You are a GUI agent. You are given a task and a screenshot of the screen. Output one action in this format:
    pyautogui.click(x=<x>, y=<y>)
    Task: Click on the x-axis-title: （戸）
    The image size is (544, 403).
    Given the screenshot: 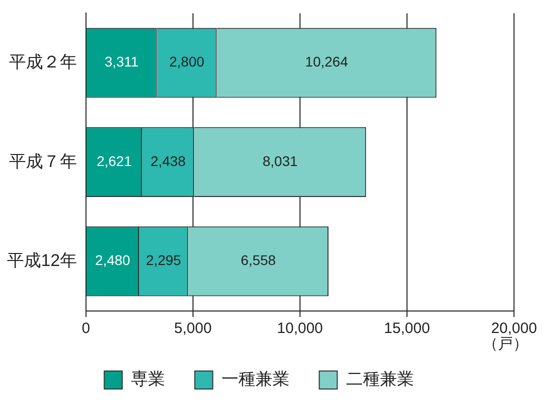 What is the action you would take?
    pyautogui.click(x=505, y=344)
    